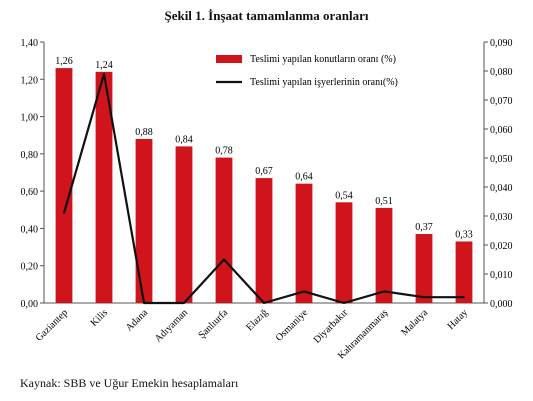 The height and width of the screenshot is (401, 533). I want to click on left-tick-label: 0,80, so click(30, 155).